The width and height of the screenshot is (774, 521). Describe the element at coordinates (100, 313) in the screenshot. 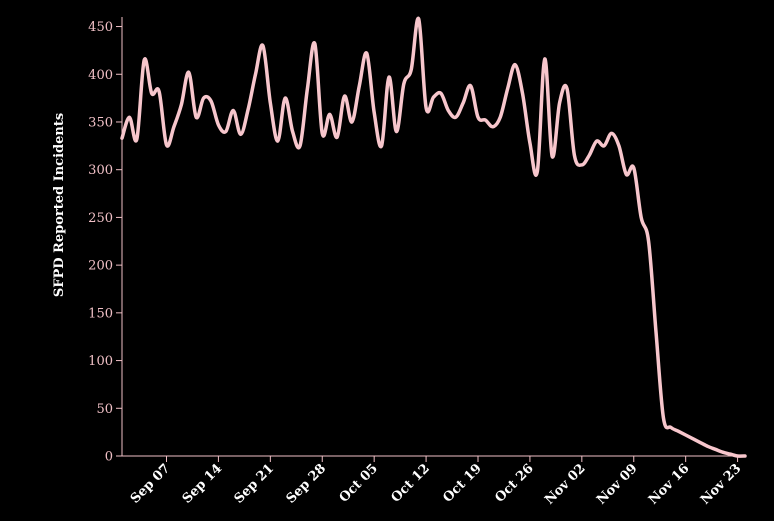

I see `y-tick-label: 150` at that location.